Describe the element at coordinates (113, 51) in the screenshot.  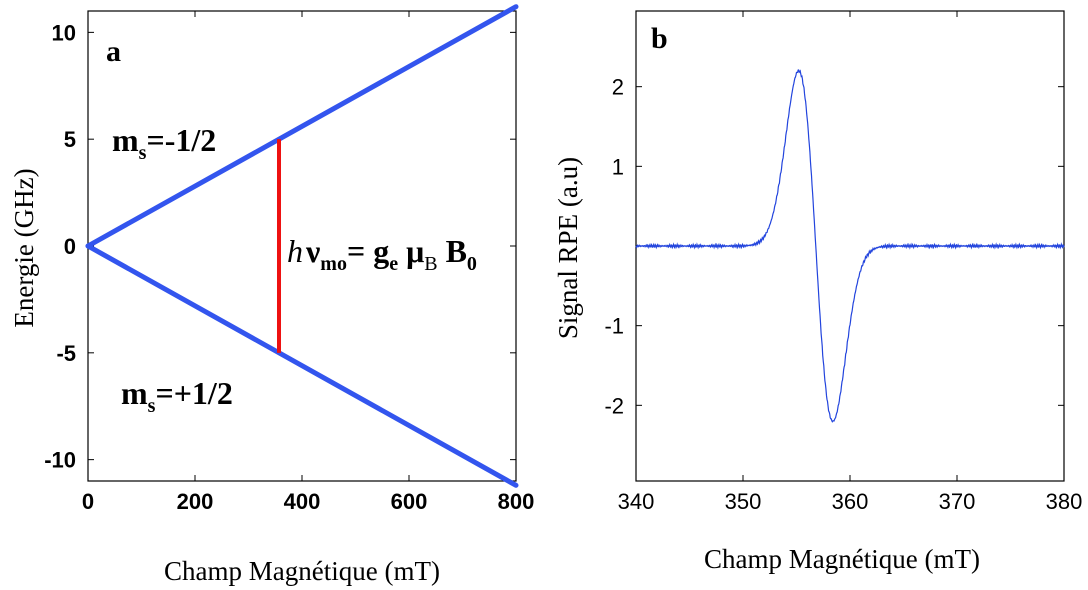
I see `panel-a-label: a` at that location.